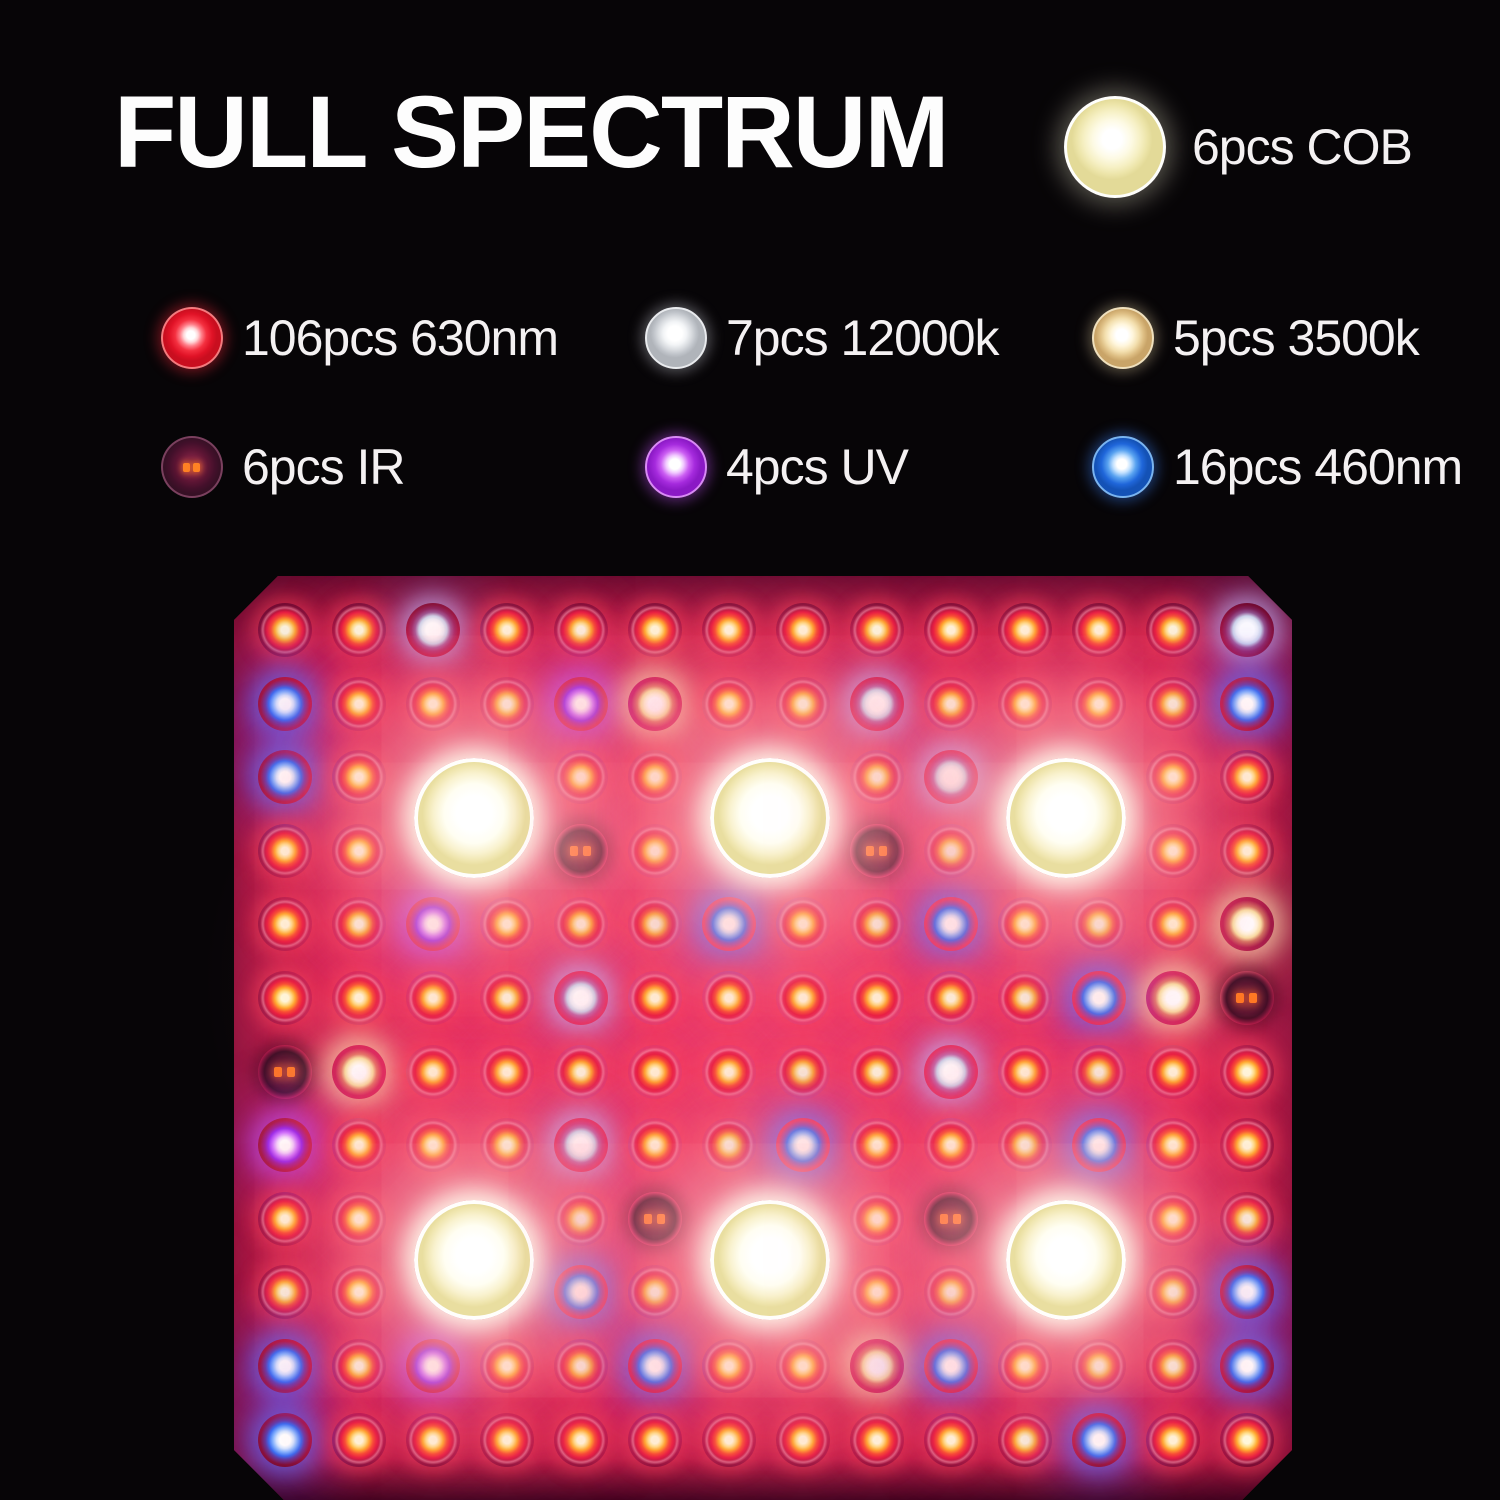  Describe the element at coordinates (1256, 338) in the screenshot. I see `legend-item-warm-white: 5pcs 3500k` at that location.